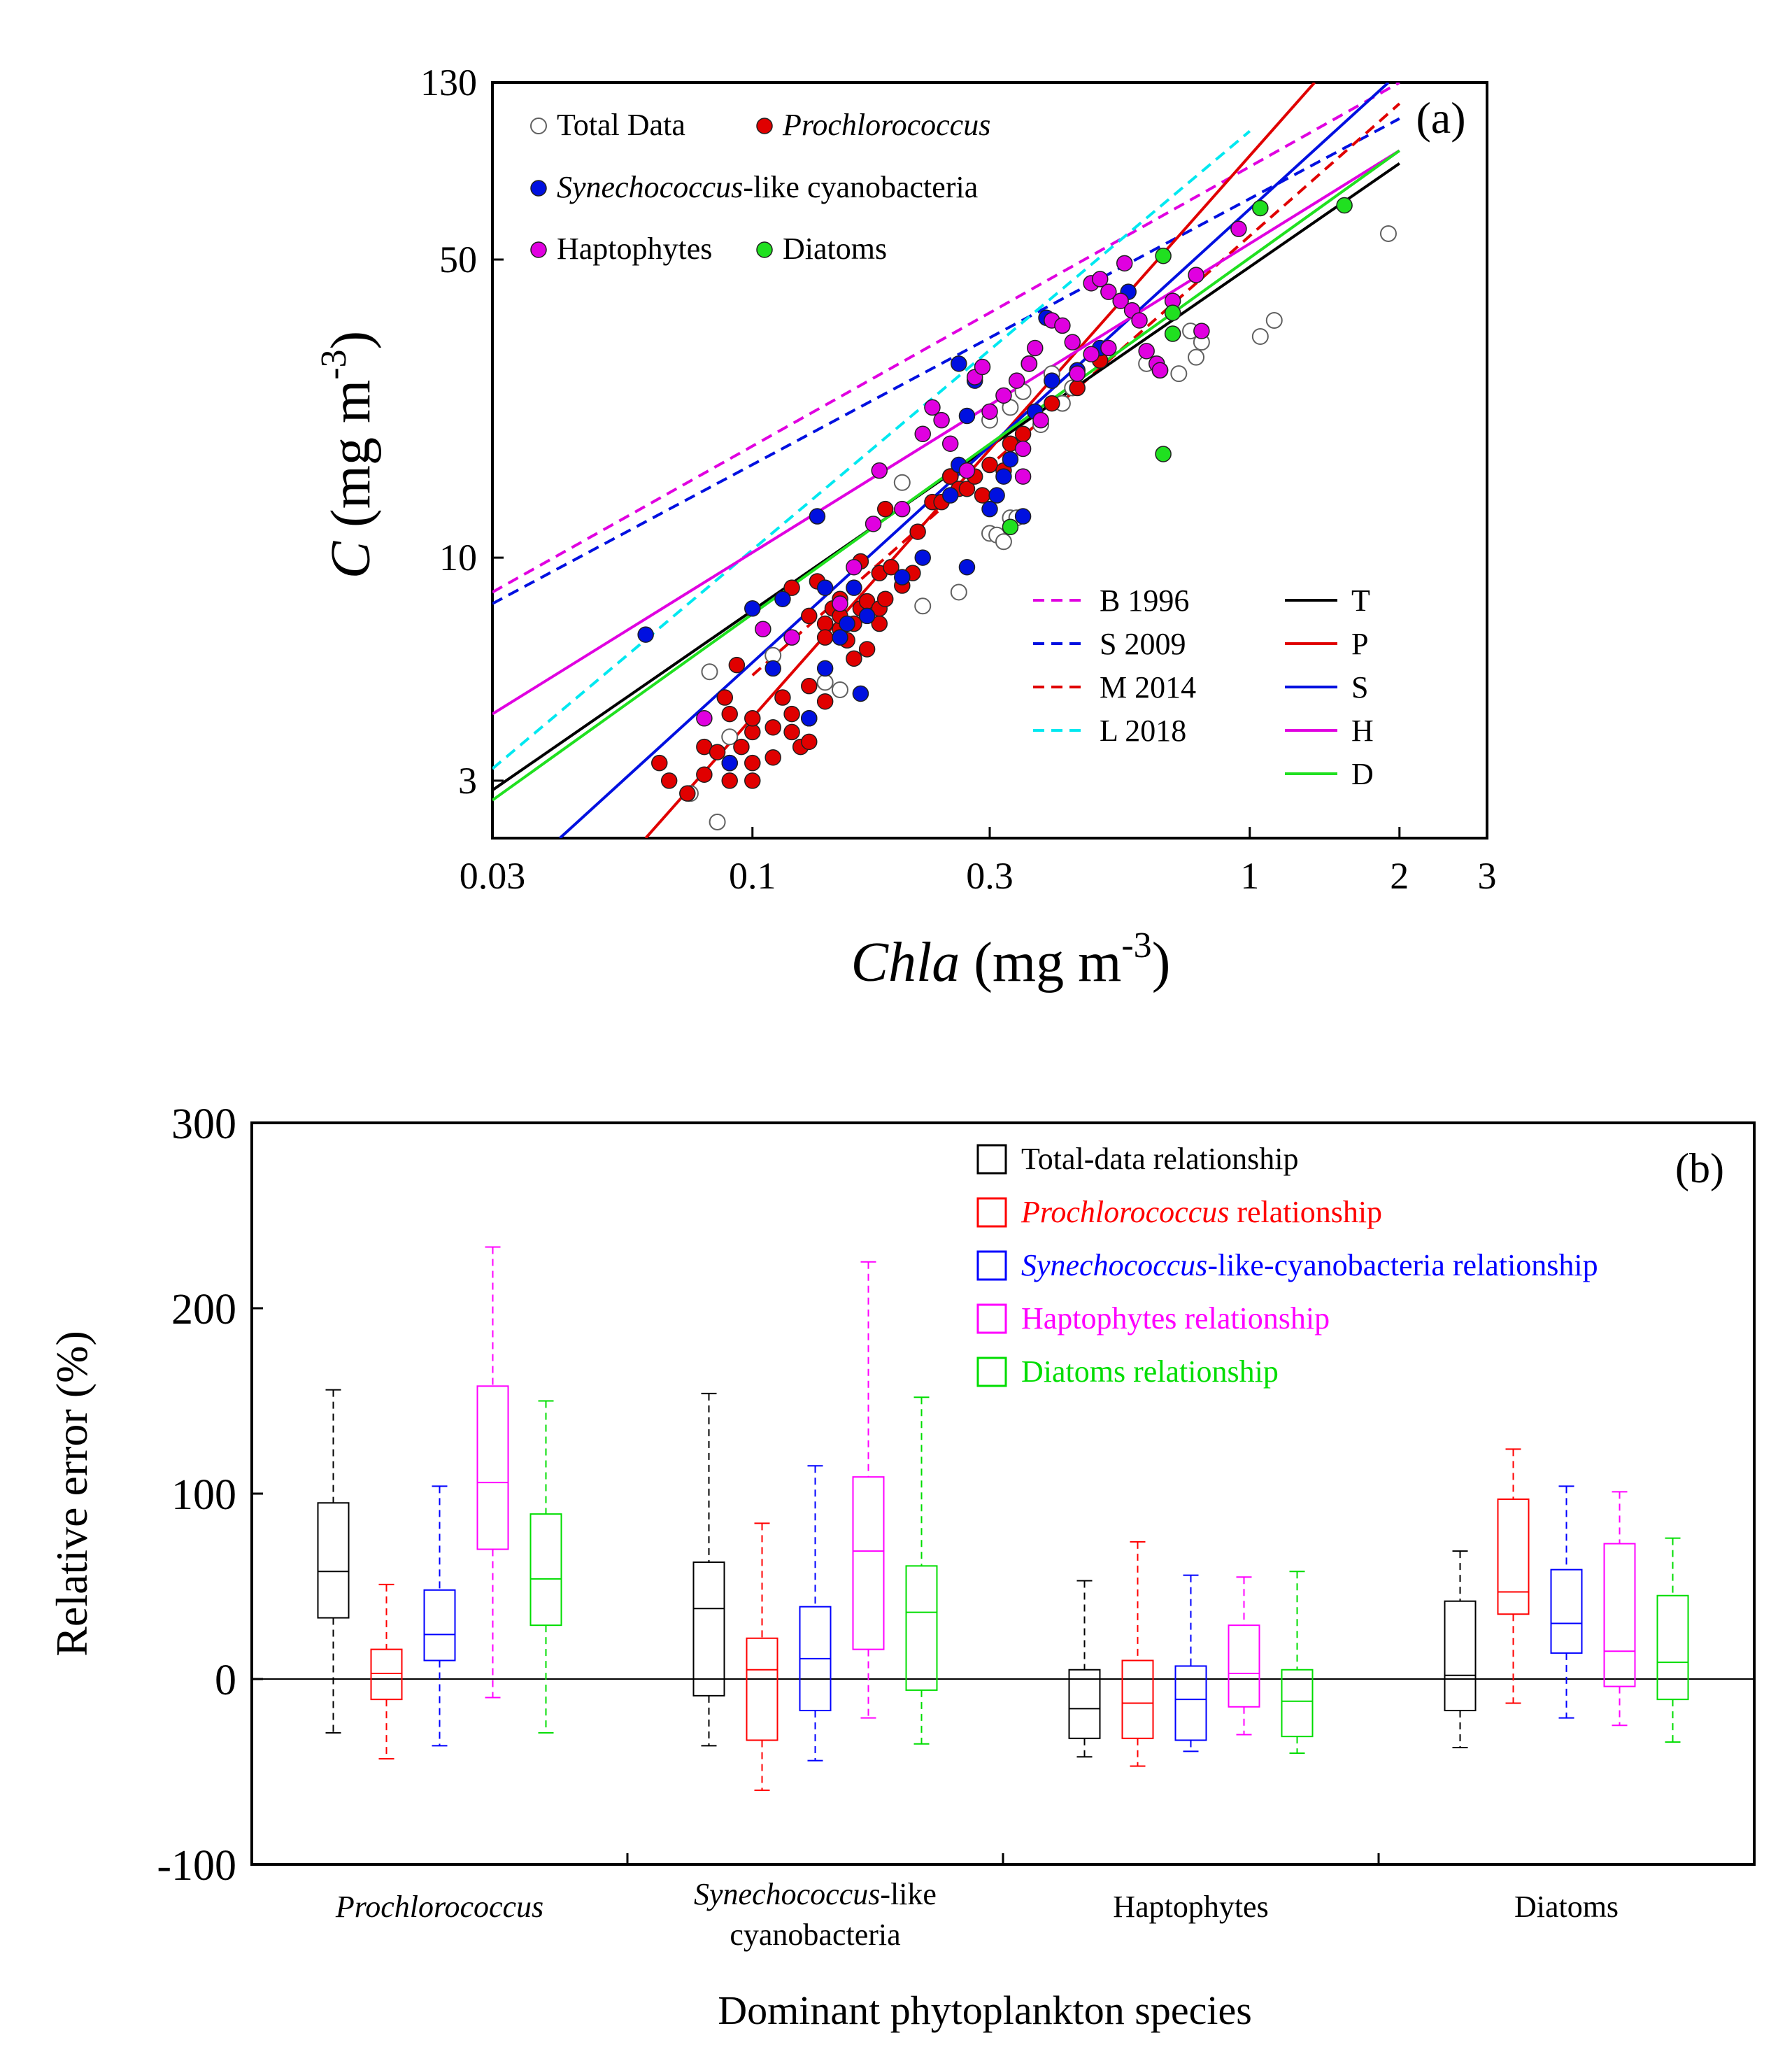  Describe the element at coordinates (1566, 1907) in the screenshot. I see `b-category-diatoms: Diatoms` at that location.